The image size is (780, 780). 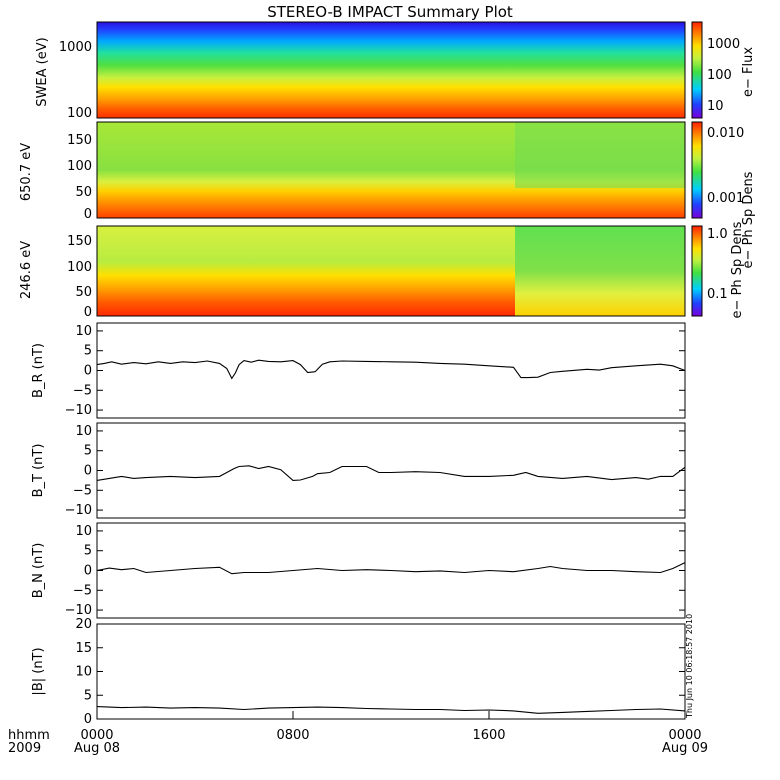 I want to click on swea-colorbar, so click(x=697, y=70).